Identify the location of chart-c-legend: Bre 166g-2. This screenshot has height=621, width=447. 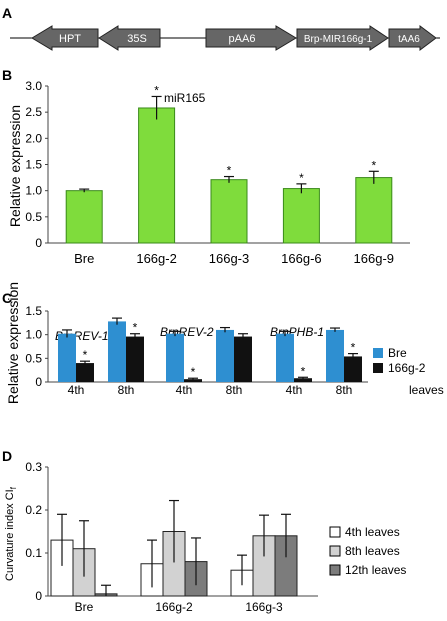
(399, 360).